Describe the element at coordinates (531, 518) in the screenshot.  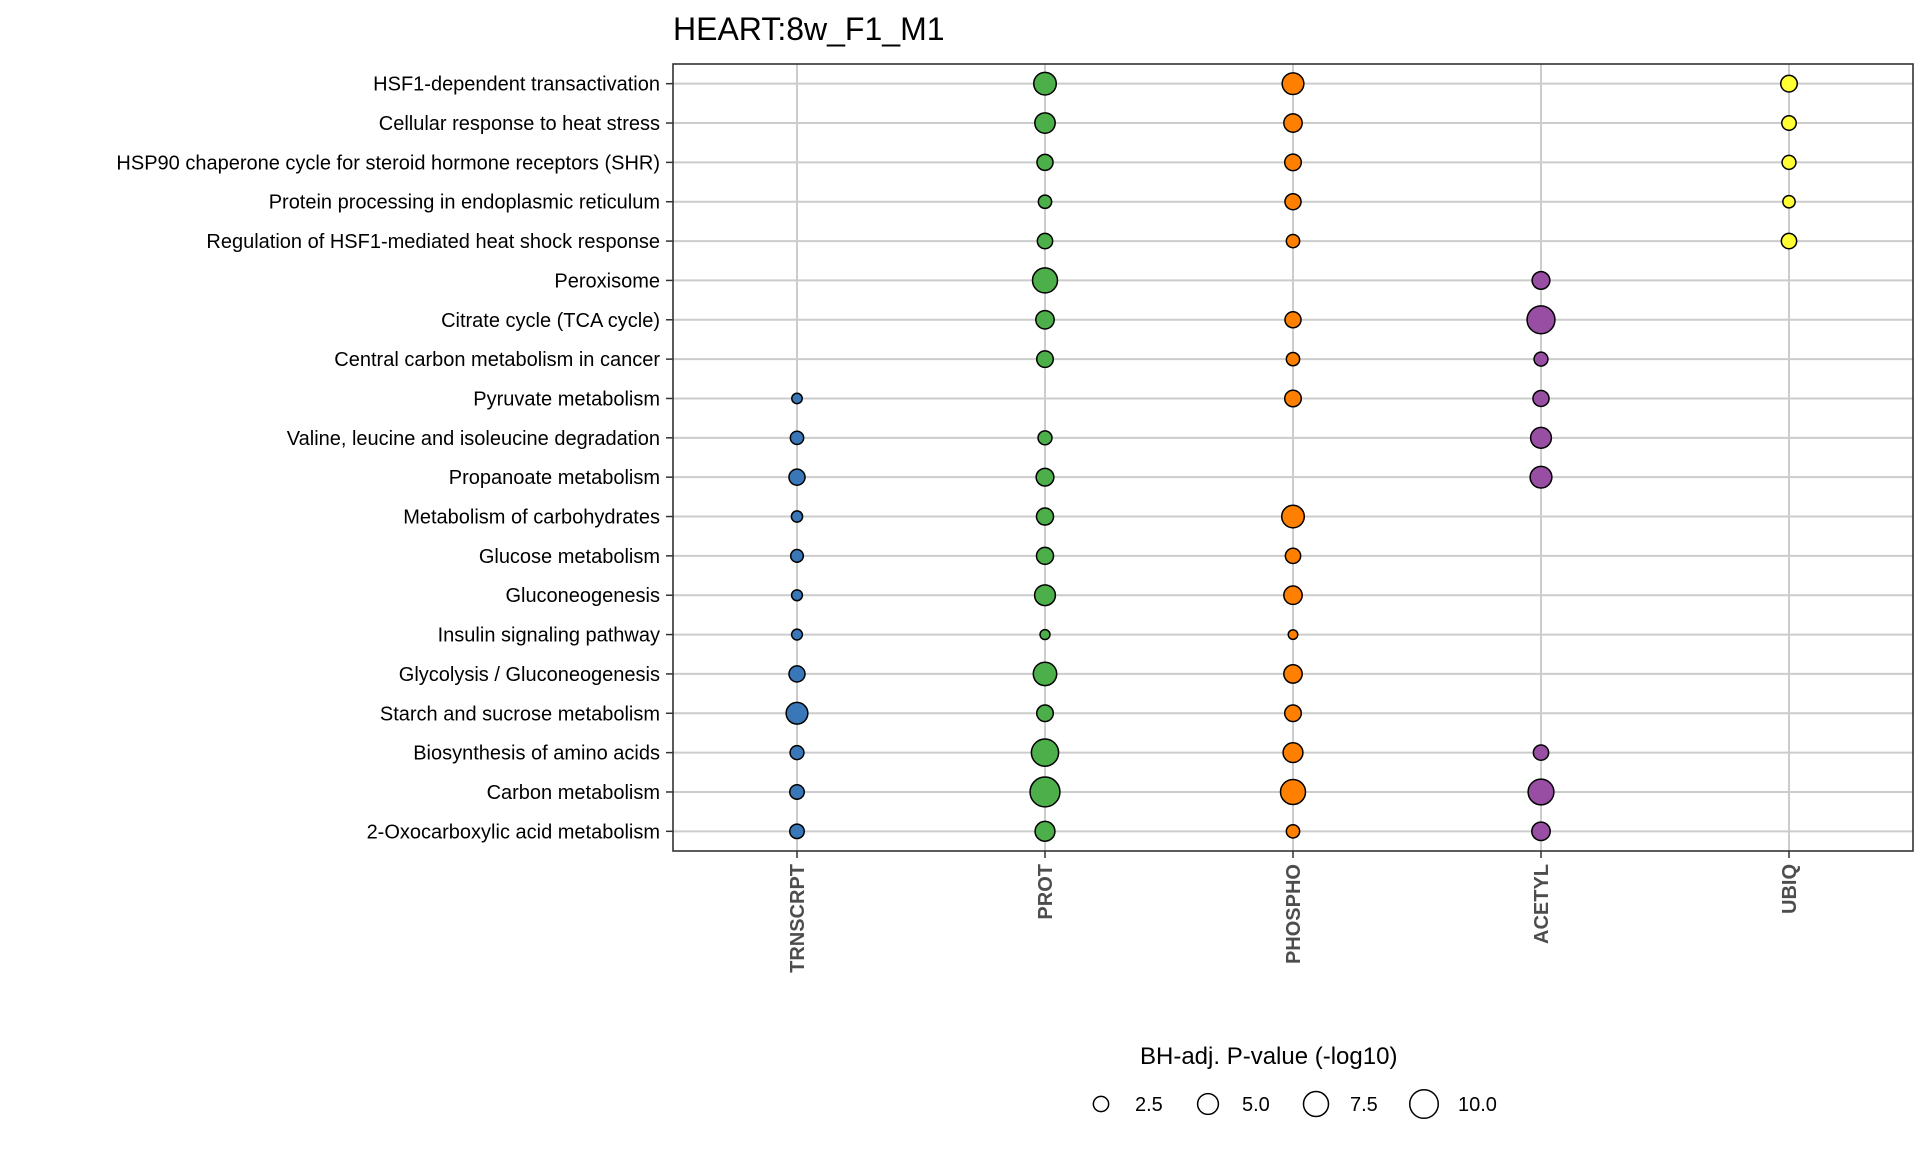
I see `y-tick-label: Metabolism of carbohydrates` at that location.